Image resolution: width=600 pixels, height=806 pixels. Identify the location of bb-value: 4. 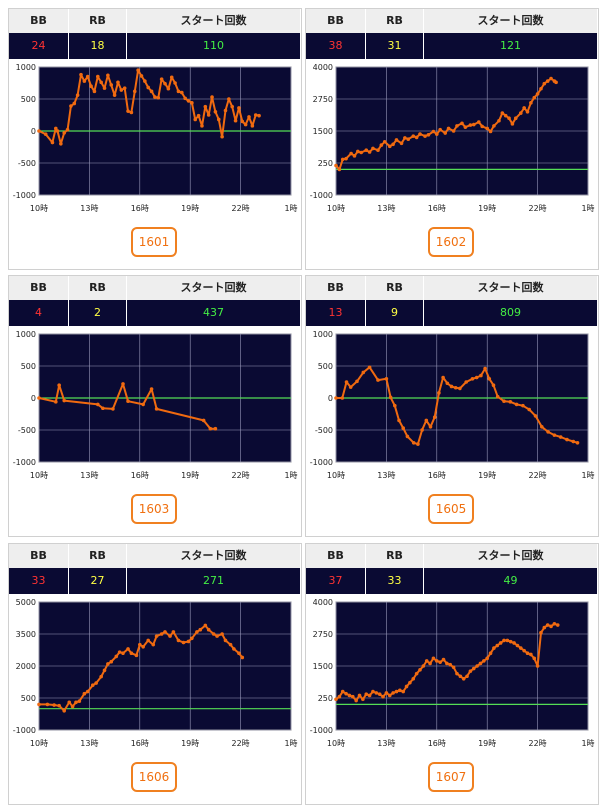
(39, 313).